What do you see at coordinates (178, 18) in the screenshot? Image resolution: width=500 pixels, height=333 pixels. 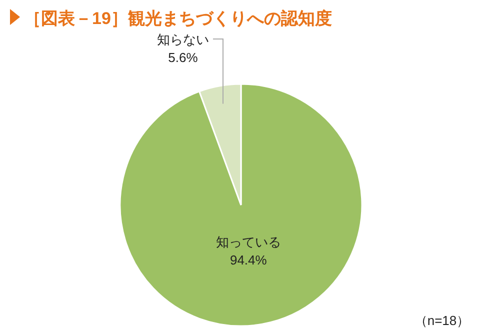 I see `chart-title: ［図表－19］観光まちづくりへの認知度` at bounding box center [178, 18].